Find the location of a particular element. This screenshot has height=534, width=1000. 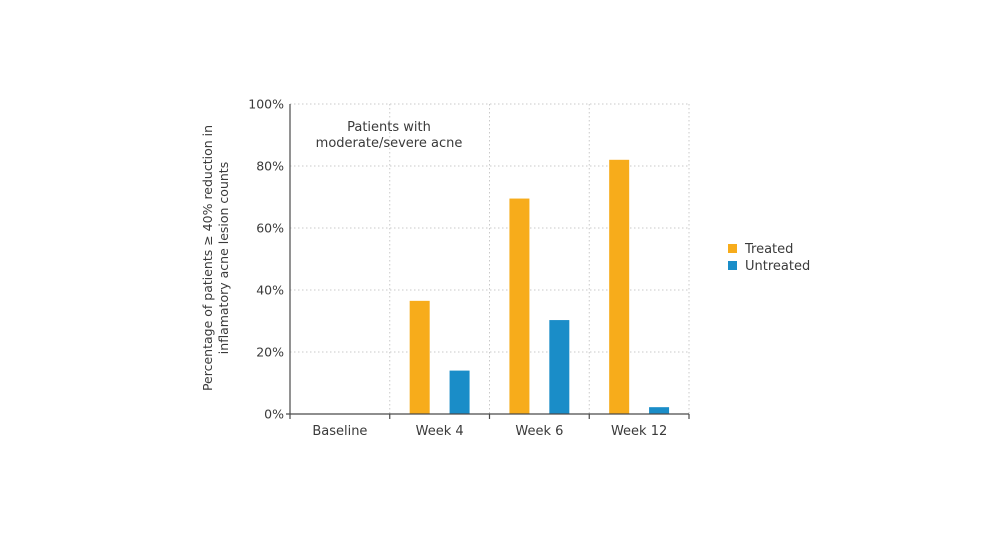

legend-label-untreated: Untreated is located at coordinates (777, 266).